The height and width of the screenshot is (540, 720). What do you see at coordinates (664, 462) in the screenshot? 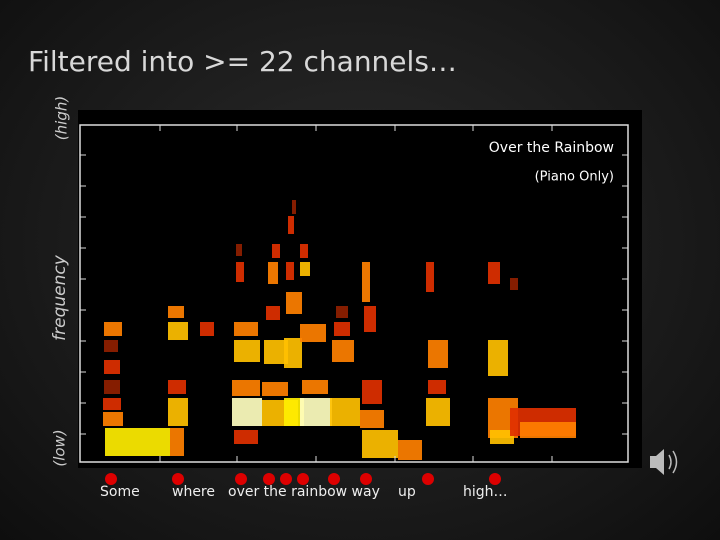
I see `speaker-icon` at bounding box center [664, 462].